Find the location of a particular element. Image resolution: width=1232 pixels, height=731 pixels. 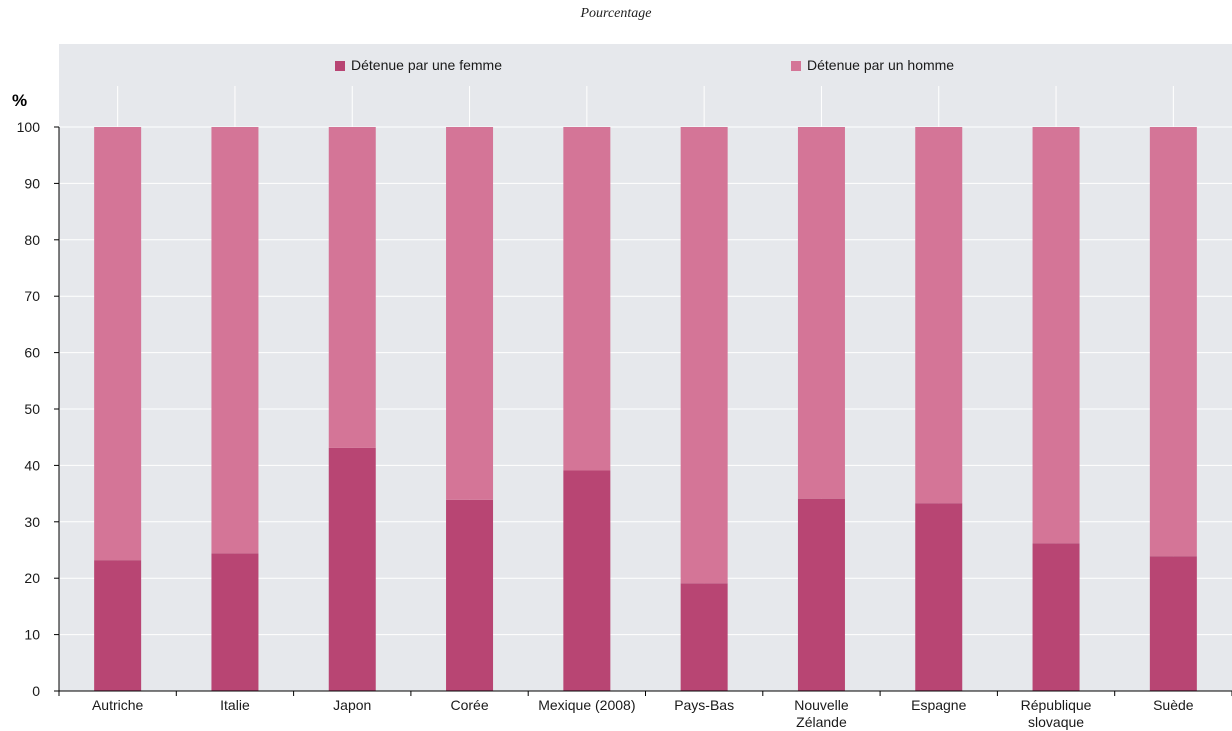

x-tick-label: Autriche is located at coordinates (118, 705).